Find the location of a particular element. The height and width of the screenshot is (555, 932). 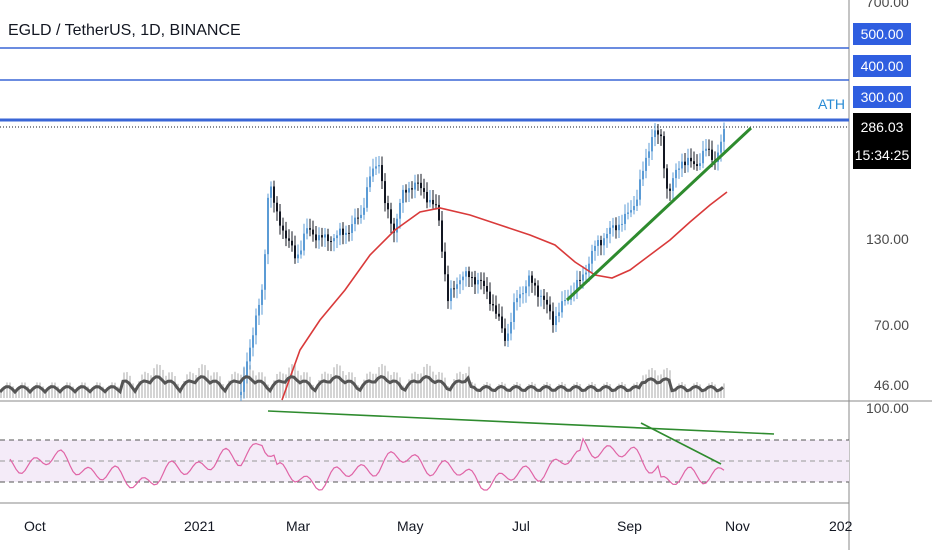

rsi-downtrend-line is located at coordinates (681, 443).